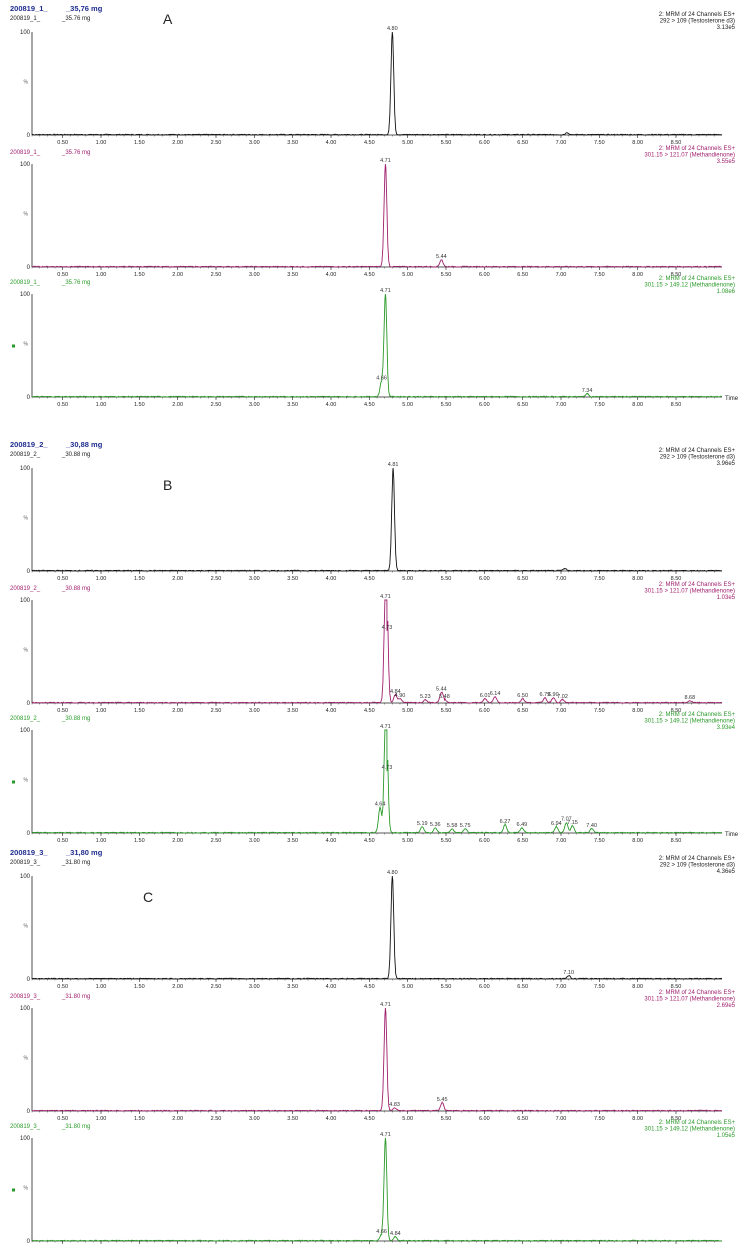 This screenshot has width=742, height=1246. I want to click on peak-label: 5.58, so click(452, 826).